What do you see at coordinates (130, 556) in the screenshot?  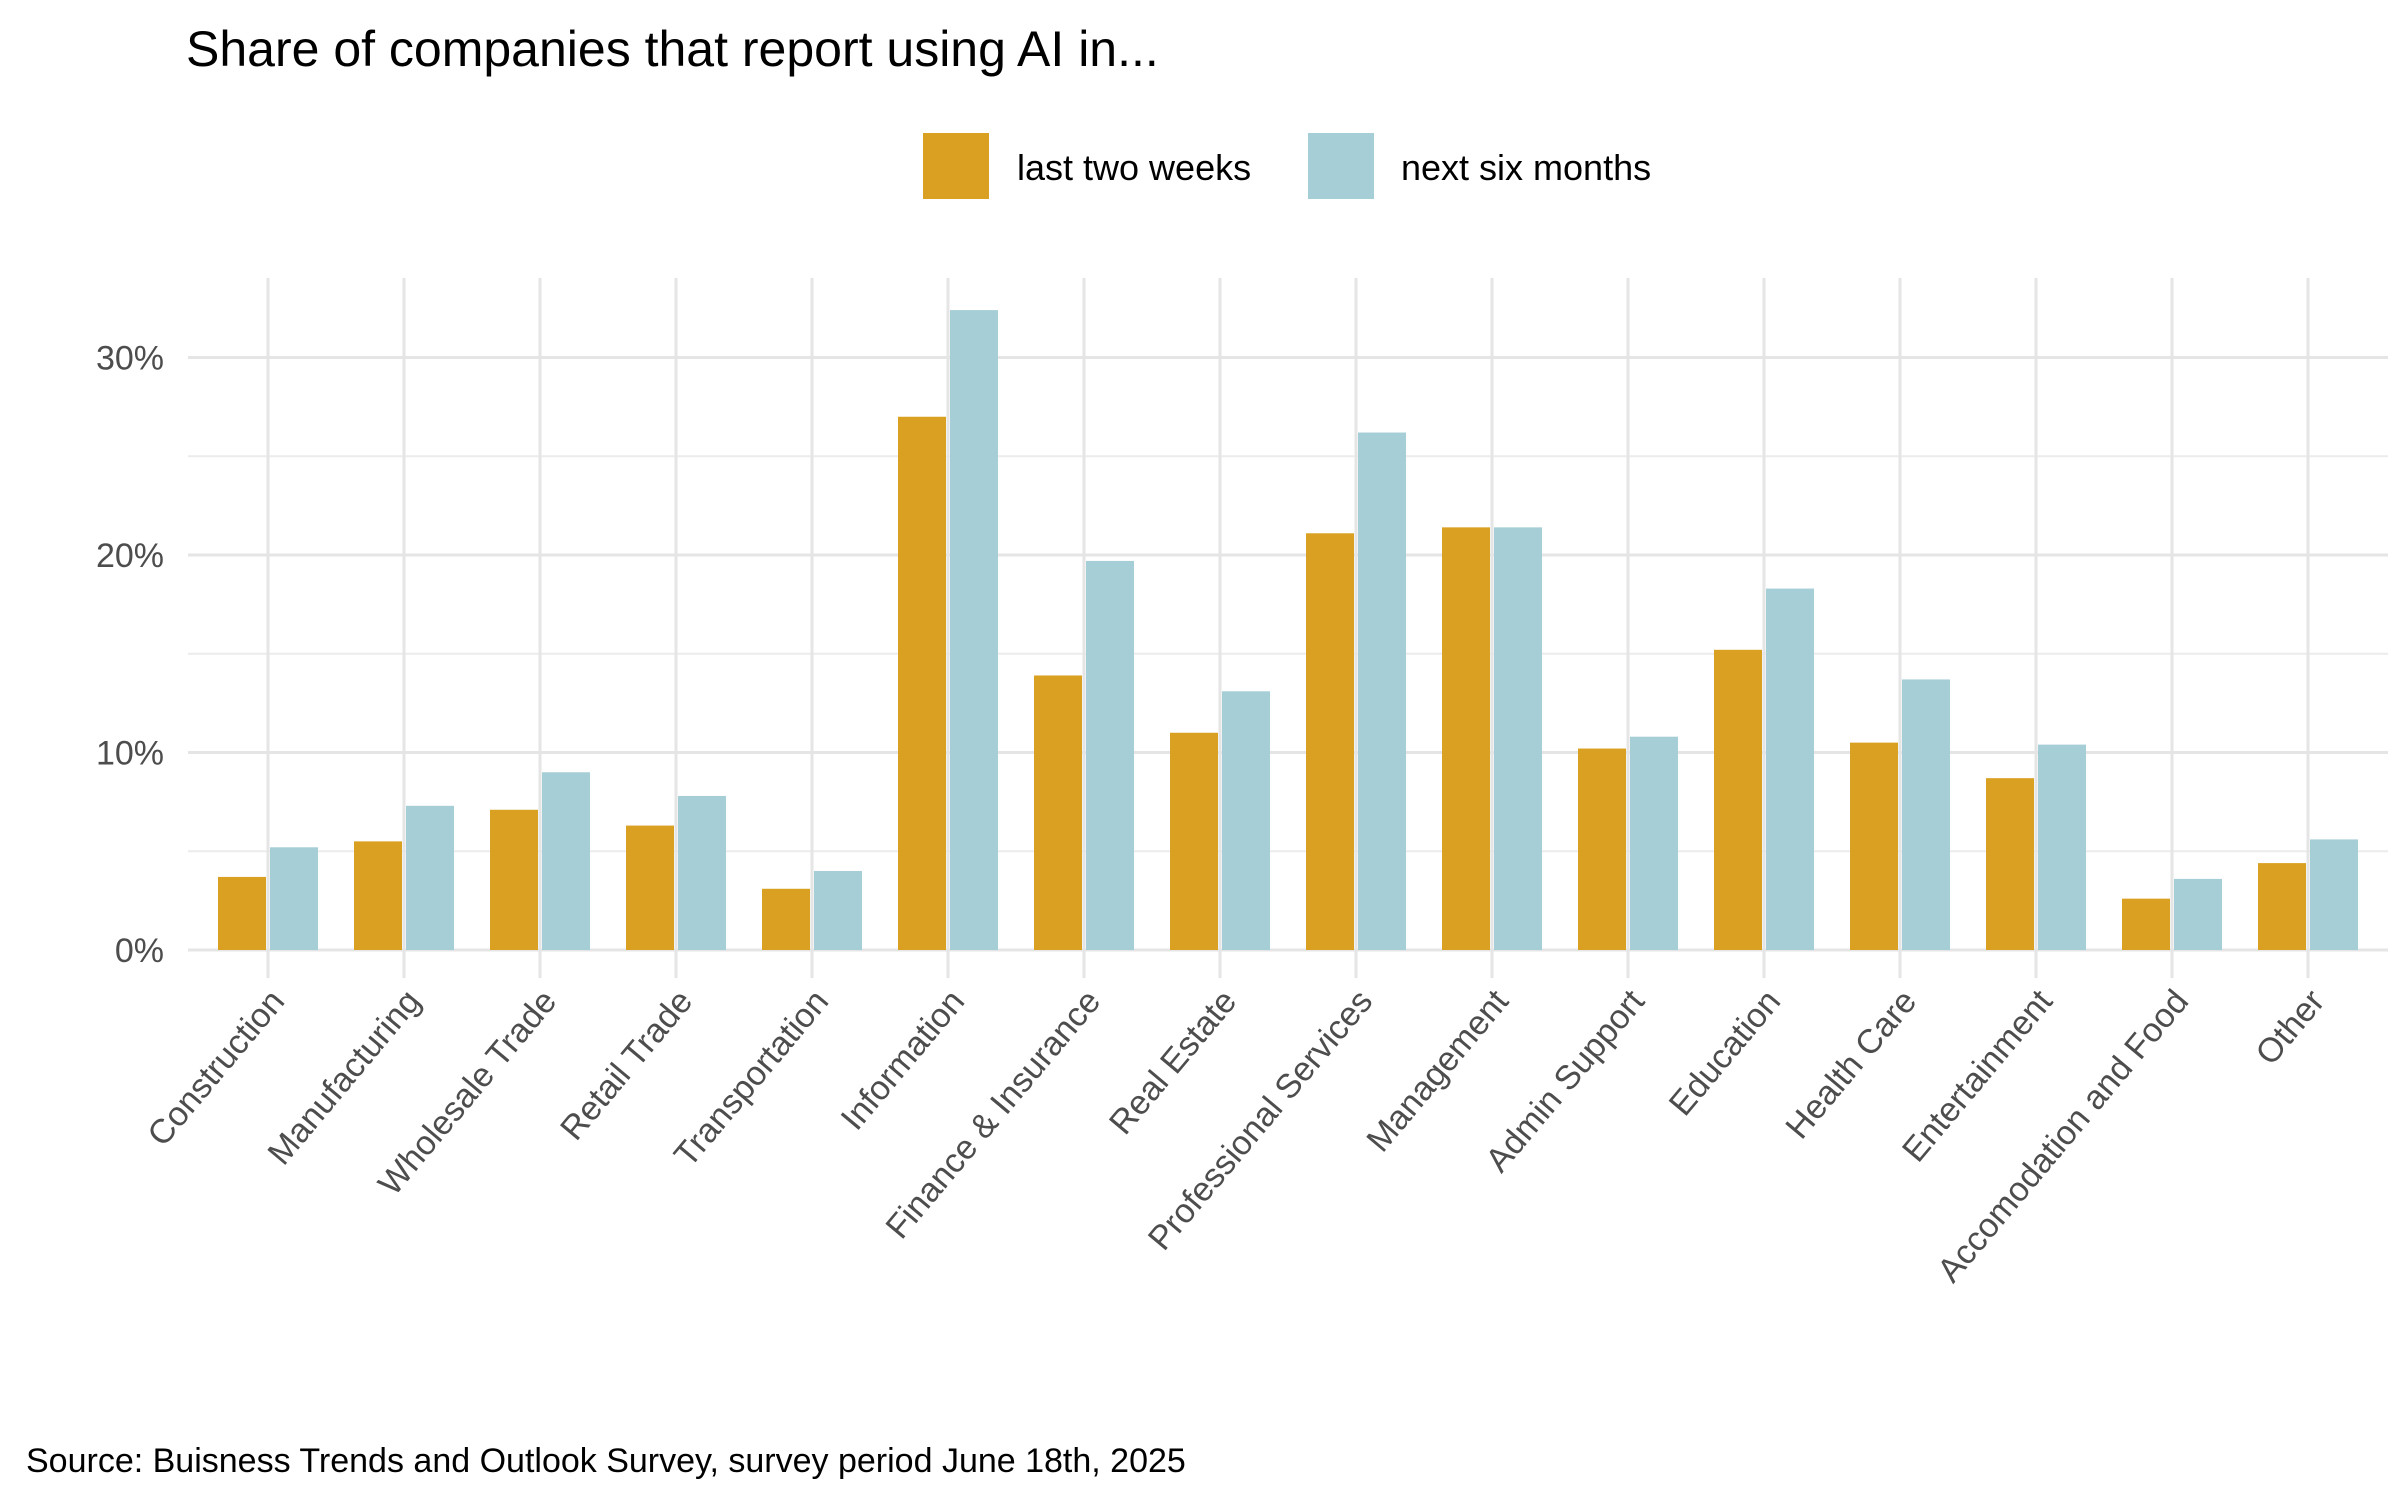 I see `y-tick-label: 20%` at bounding box center [130, 556].